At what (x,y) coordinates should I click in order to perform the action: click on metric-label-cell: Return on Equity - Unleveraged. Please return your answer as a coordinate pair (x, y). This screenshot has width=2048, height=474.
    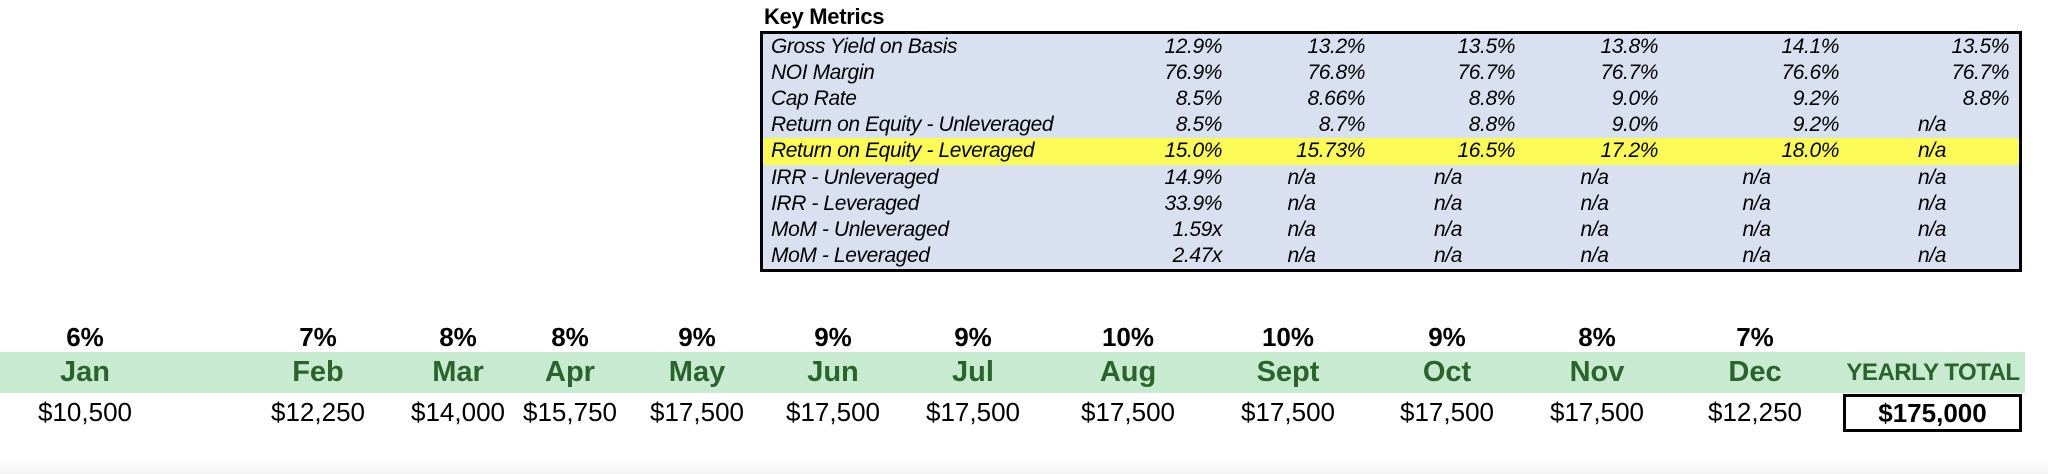
    Looking at the image, I should click on (912, 125).